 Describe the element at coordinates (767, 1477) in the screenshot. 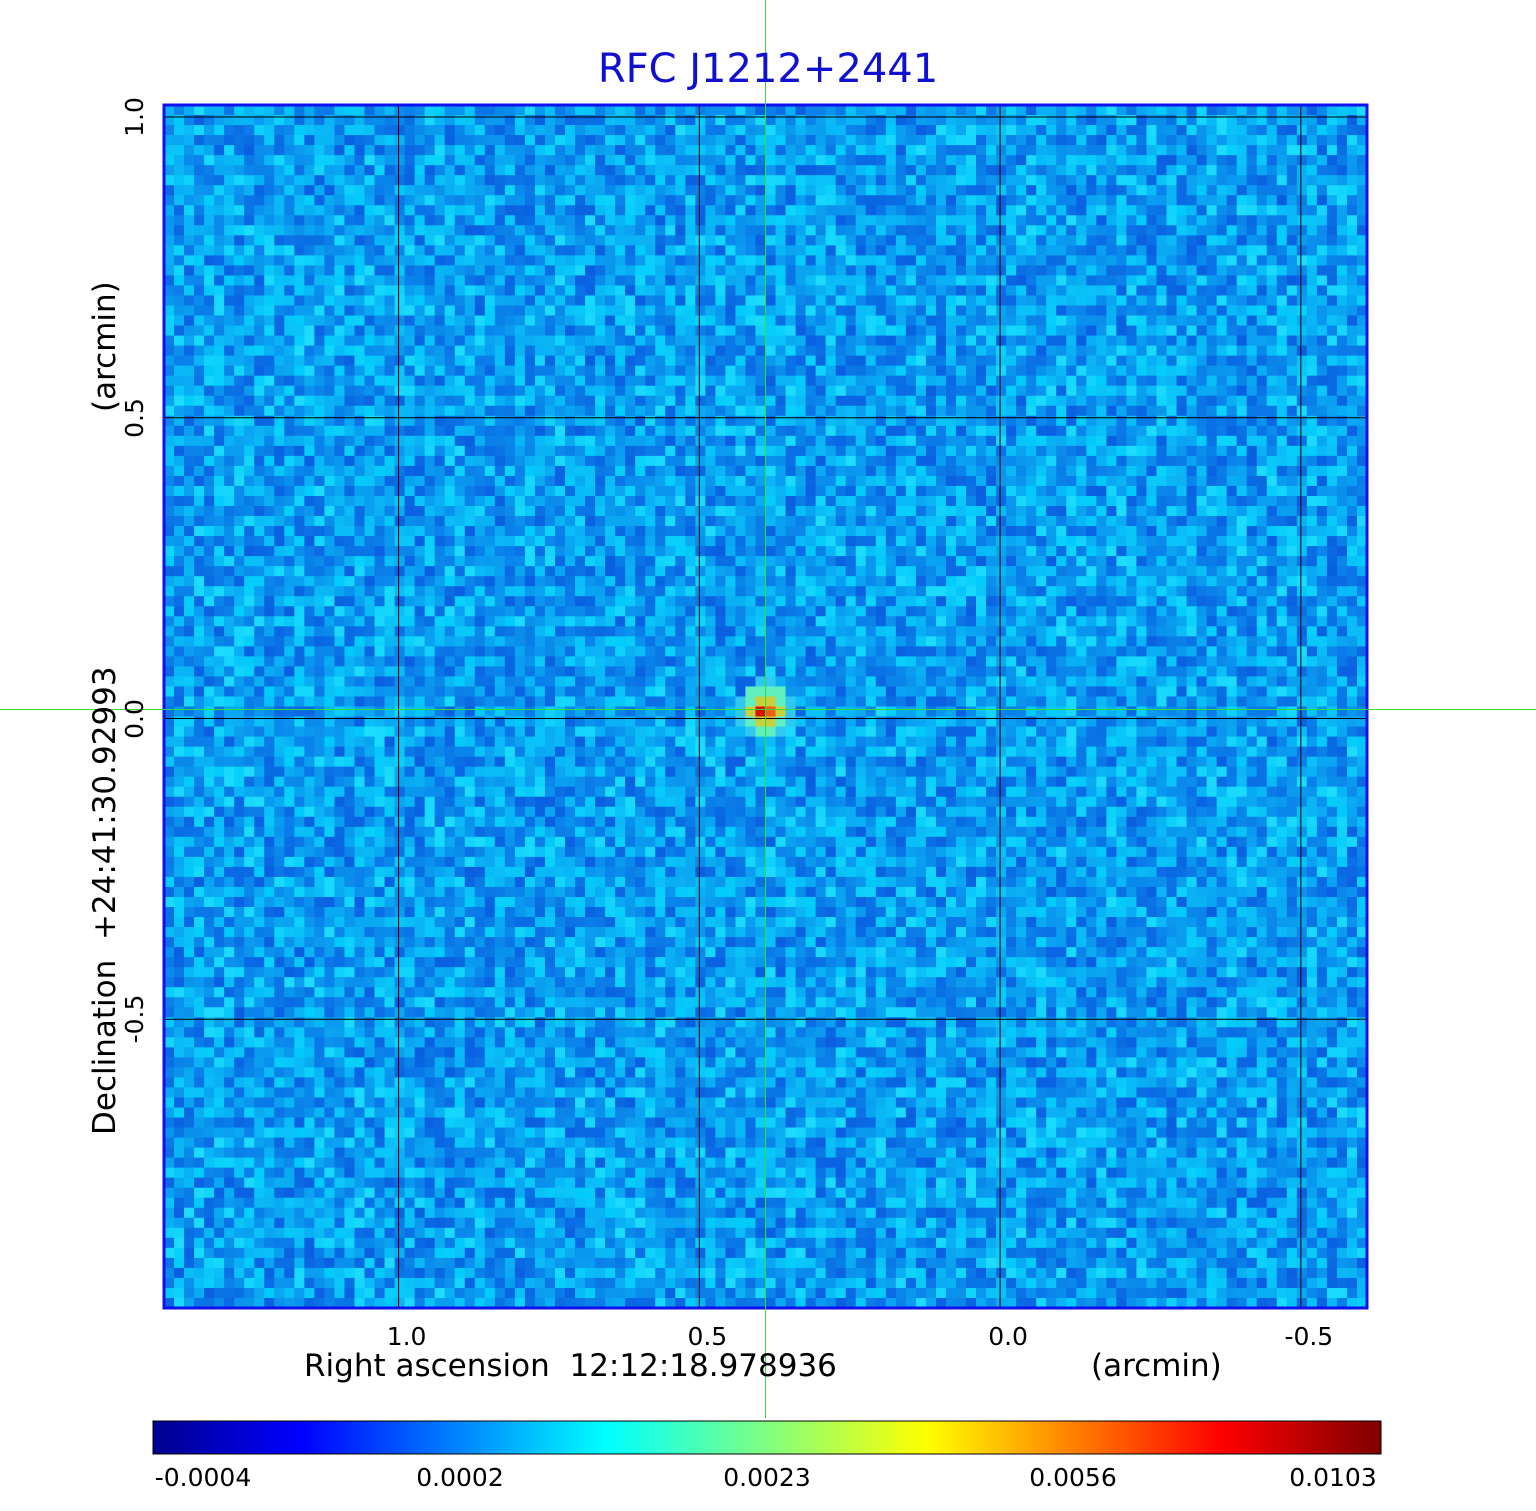

I see `colorbar-tick-label: 0.0023` at that location.